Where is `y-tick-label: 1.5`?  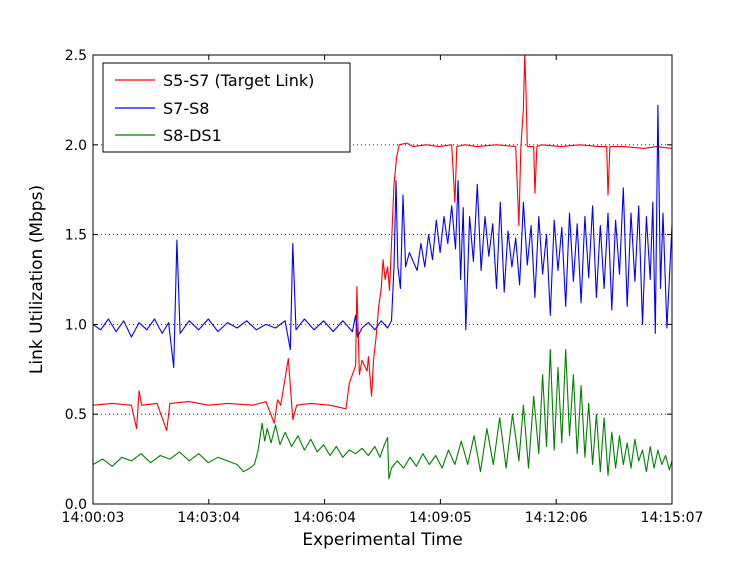 y-tick-label: 1.5 is located at coordinates (76, 236).